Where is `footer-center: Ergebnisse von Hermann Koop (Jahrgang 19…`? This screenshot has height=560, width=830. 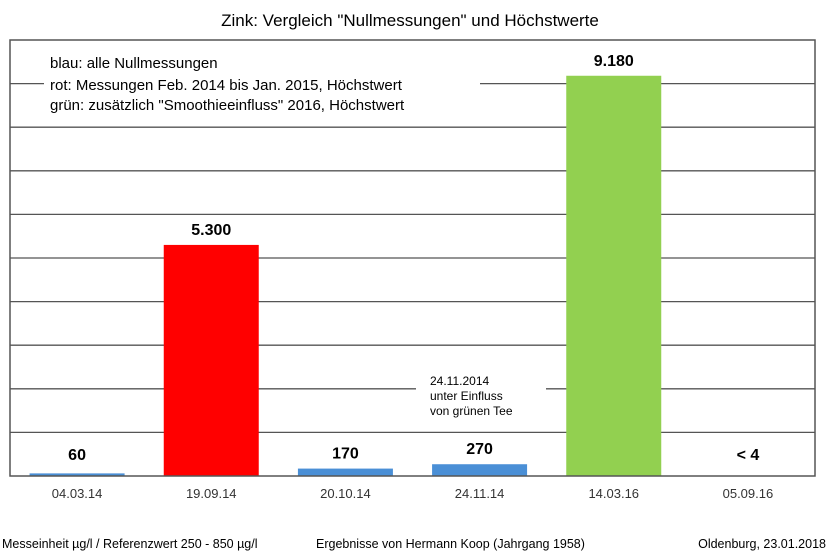
footer-center: Ergebnisse von Hermann Koop (Jahrgang 19… is located at coordinates (450, 544).